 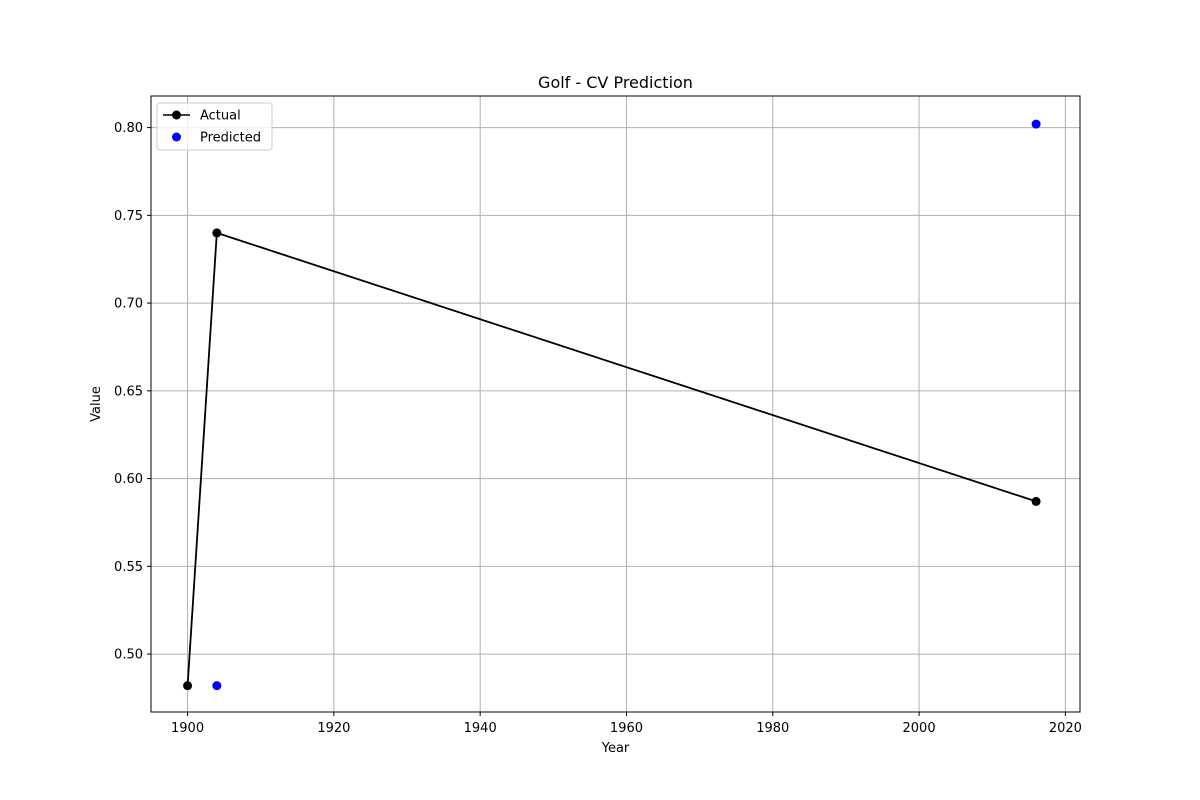 What do you see at coordinates (772, 728) in the screenshot?
I see `x-tick-label: 1980` at bounding box center [772, 728].